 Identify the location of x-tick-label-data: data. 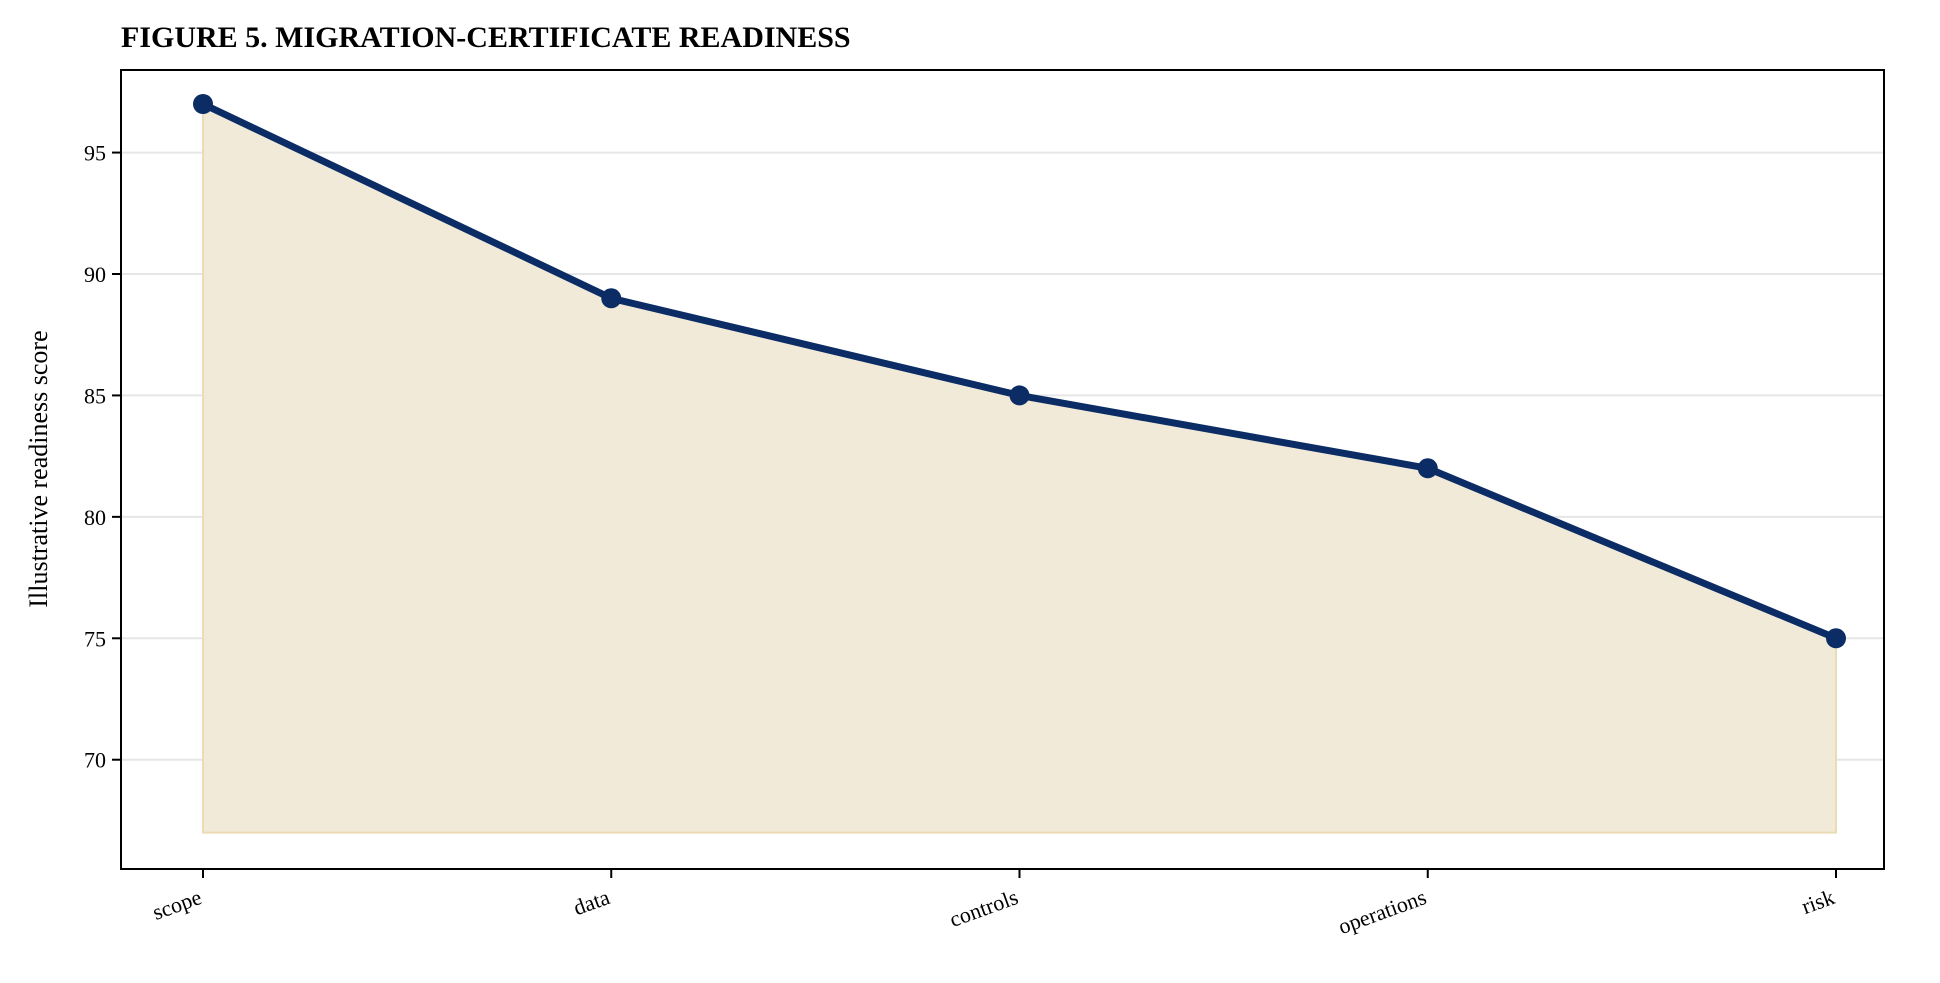
(591, 902).